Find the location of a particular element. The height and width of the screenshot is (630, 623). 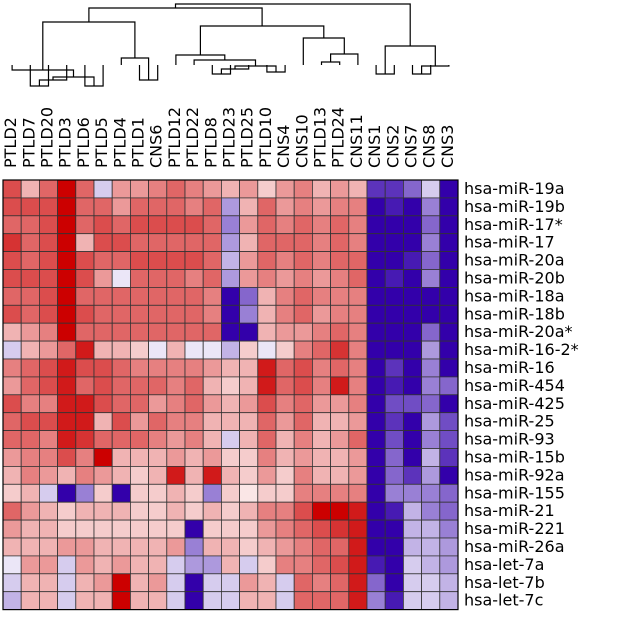

row-label: hsa-let-7a is located at coordinates (504, 564).